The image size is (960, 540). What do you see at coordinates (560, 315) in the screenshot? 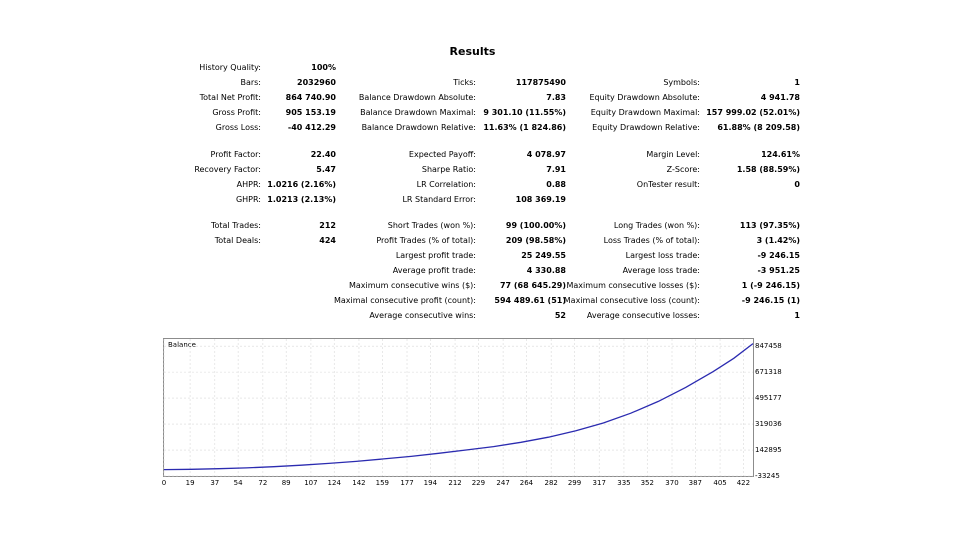
I see `average-consecutive-wins-value: 52` at bounding box center [560, 315].